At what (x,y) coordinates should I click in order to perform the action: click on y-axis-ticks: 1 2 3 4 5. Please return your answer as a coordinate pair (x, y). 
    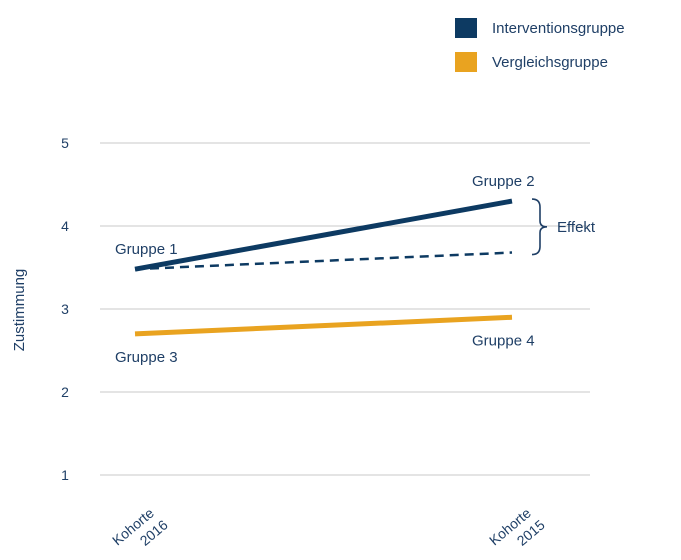
    Looking at the image, I should click on (65, 309).